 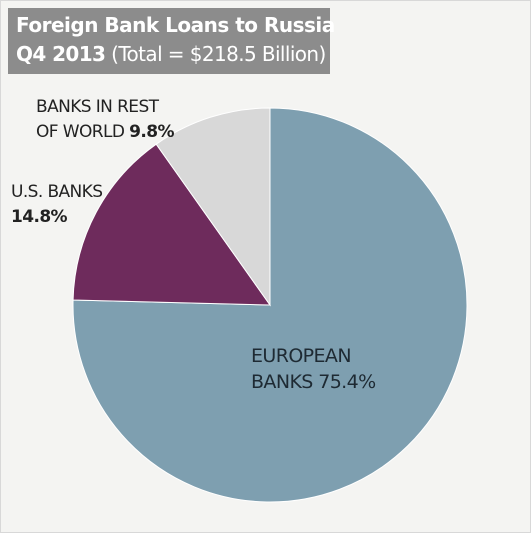 I want to click on label-european-line2: BANKS 75.4%, so click(x=313, y=382).